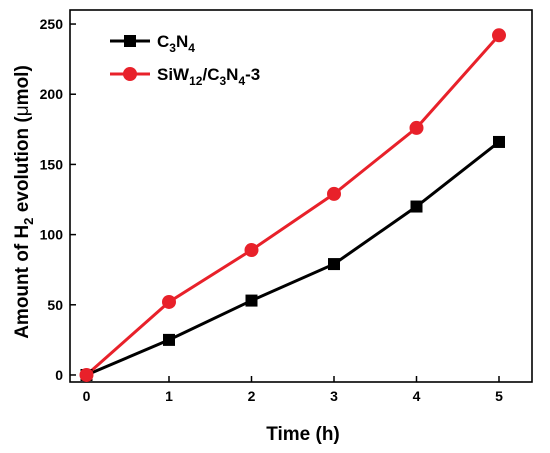 The width and height of the screenshot is (550, 453). What do you see at coordinates (87, 396) in the screenshot?
I see `x-tick-label: 0` at bounding box center [87, 396].